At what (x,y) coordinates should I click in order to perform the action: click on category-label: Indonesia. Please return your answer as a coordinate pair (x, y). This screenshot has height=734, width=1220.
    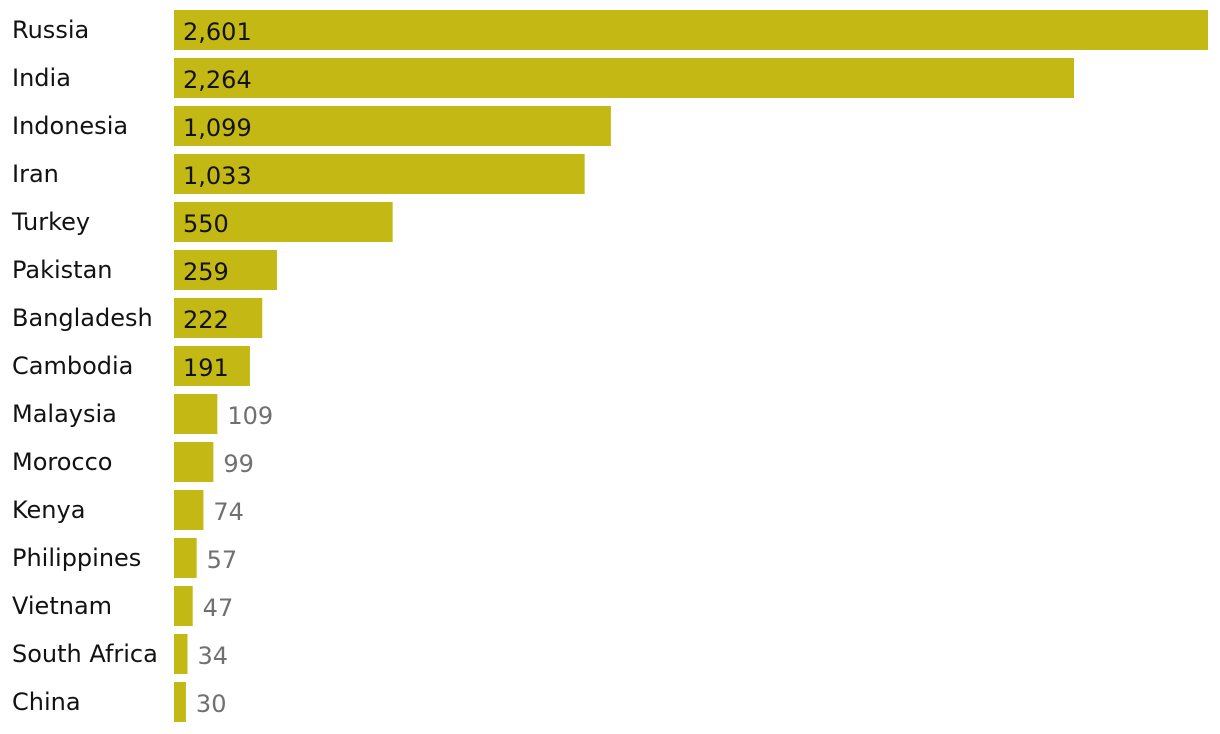
    Looking at the image, I should click on (70, 126).